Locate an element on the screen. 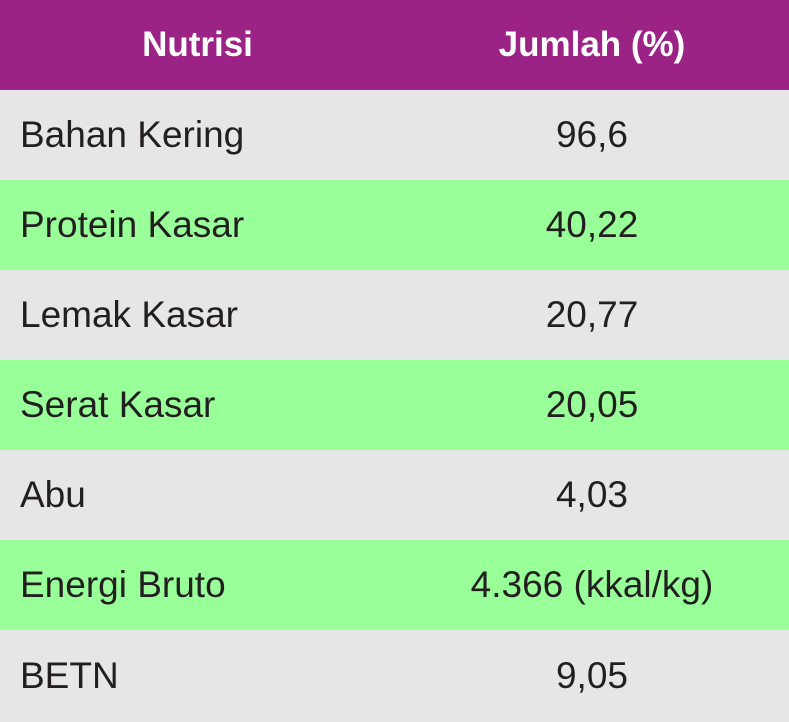  header-nutrisi: Nutrisi is located at coordinates (197, 44).